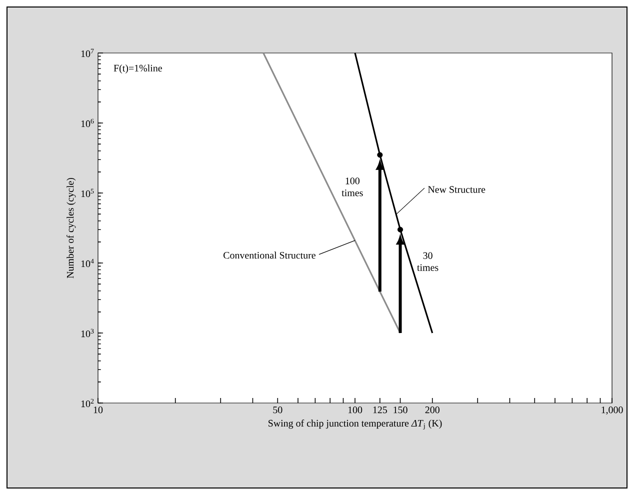 This screenshot has height=495, width=634. I want to click on y-tick-label: 10$^{5}$, so click(87, 193).